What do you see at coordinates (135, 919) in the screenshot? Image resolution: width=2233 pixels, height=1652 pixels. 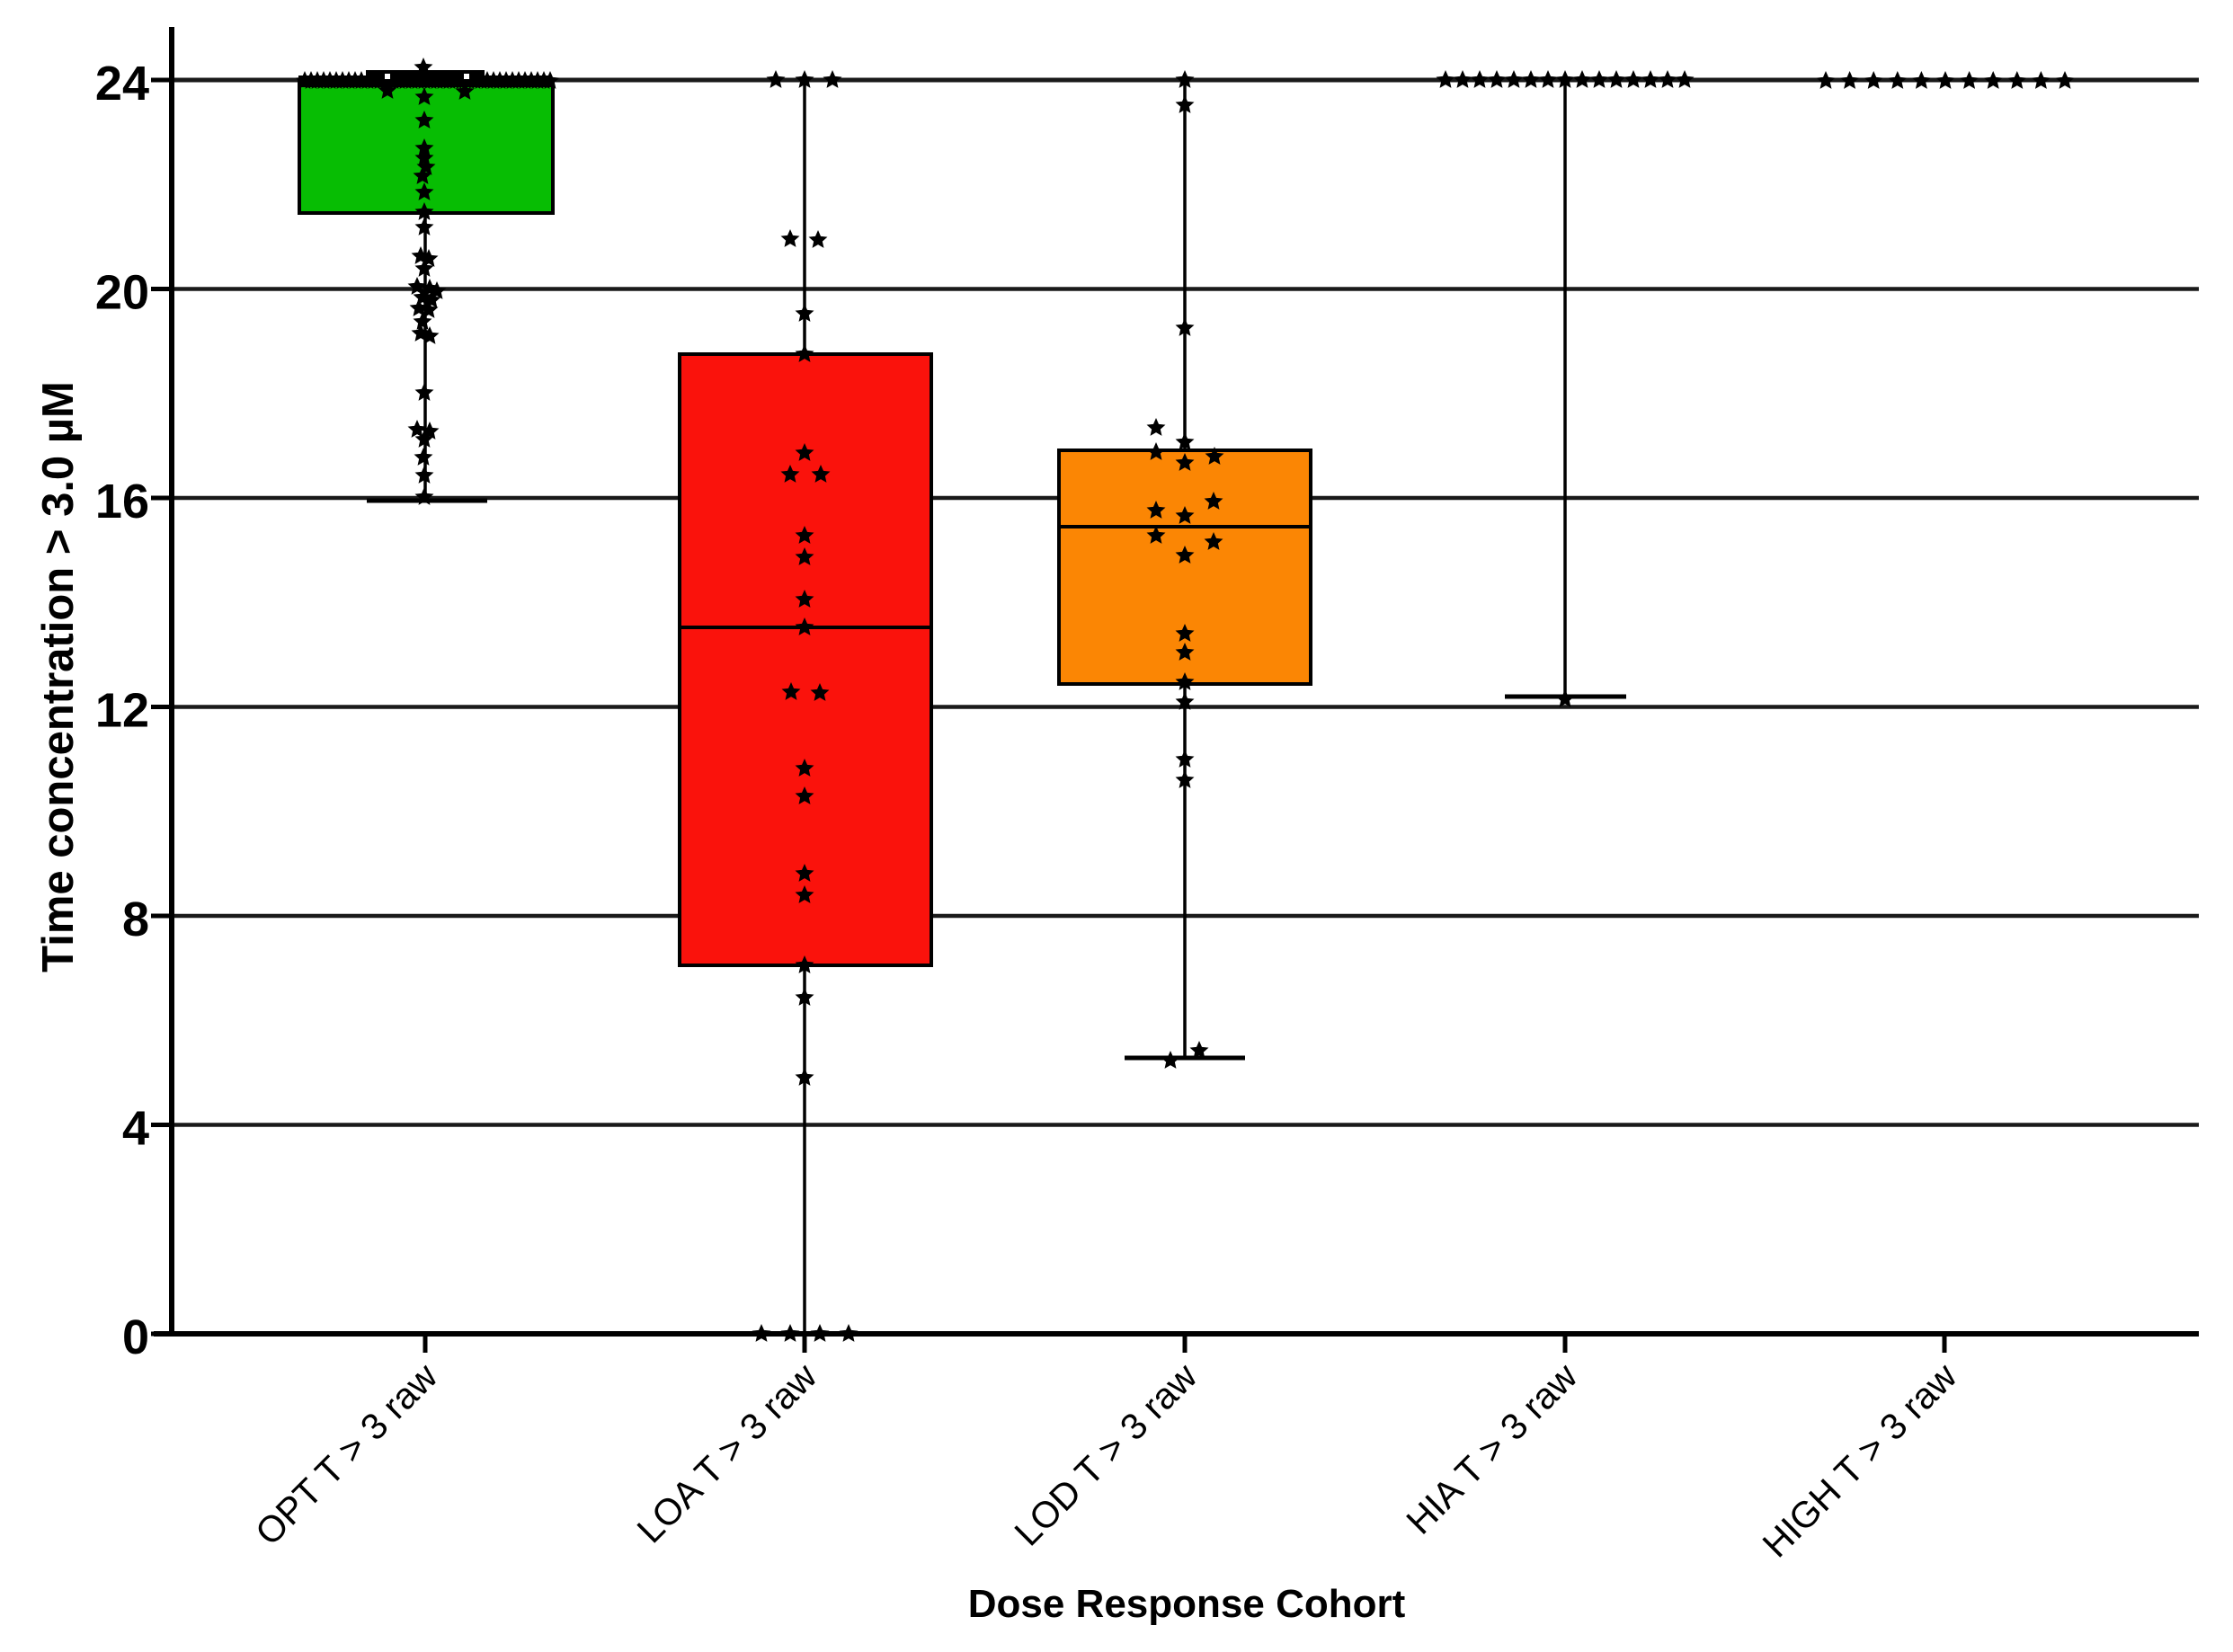 I see `svg-text: 8` at bounding box center [135, 919].